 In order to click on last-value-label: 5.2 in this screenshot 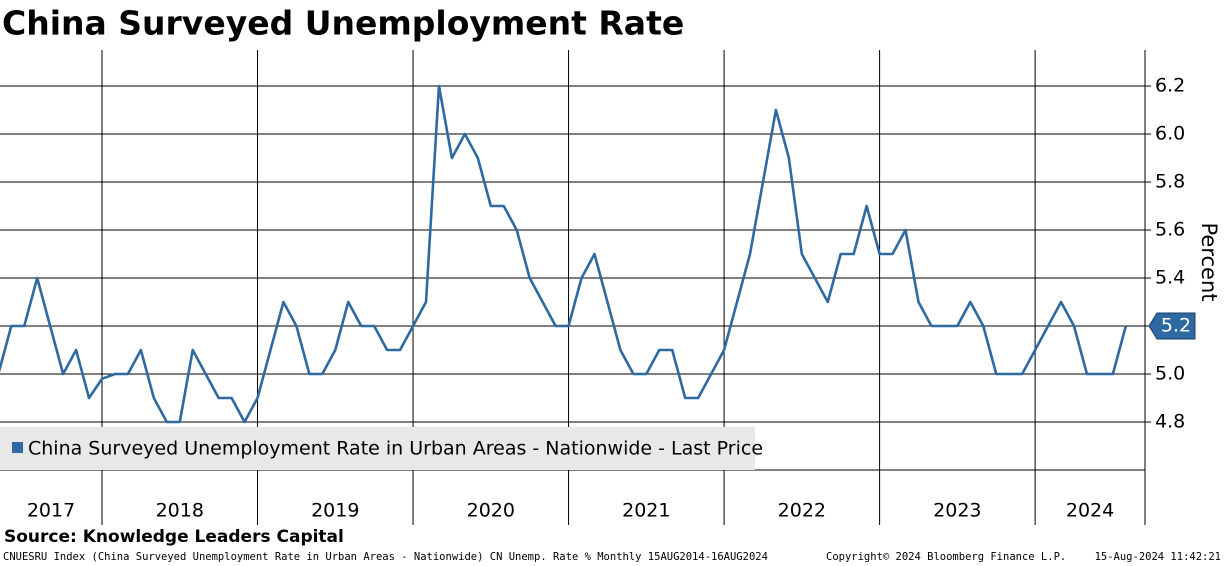, I will do `click(1176, 326)`.